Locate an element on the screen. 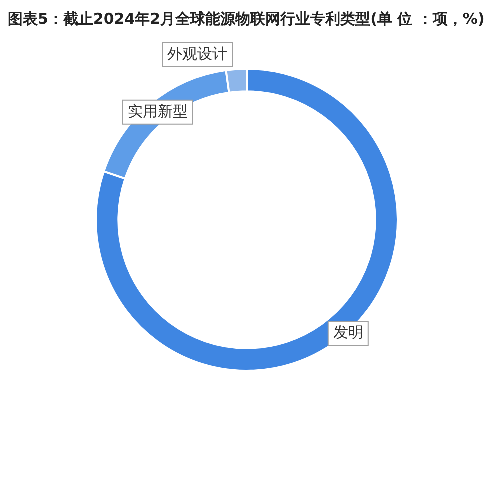 Image resolution: width=493 pixels, height=478 pixels. slice-label: 外观设计 is located at coordinates (197, 53).